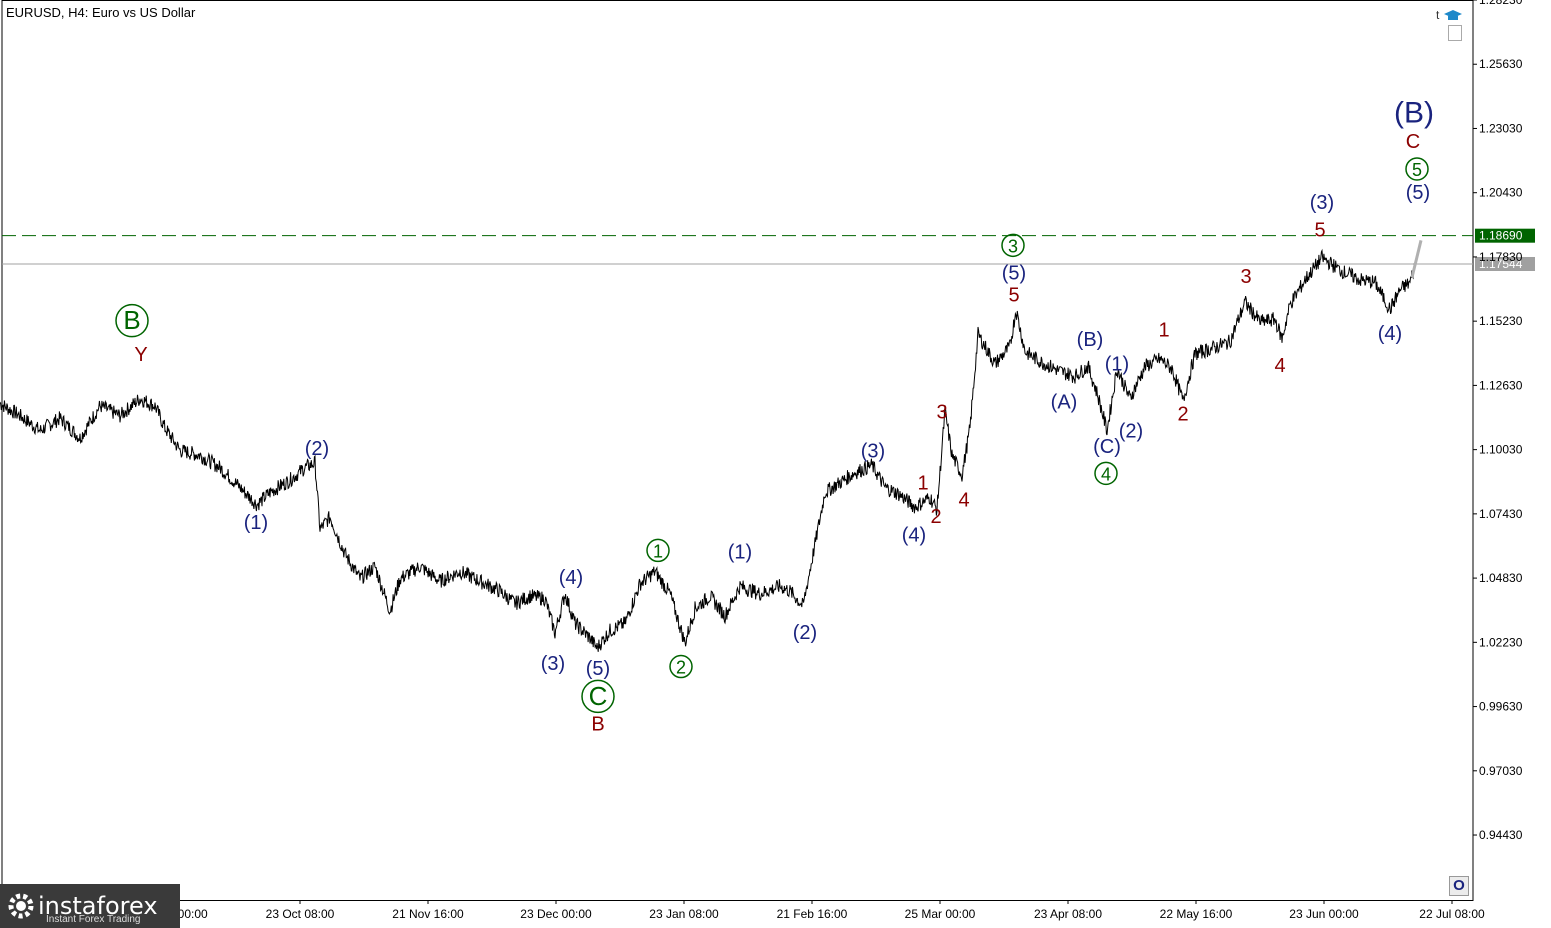  I want to click on x-tick-label: 21 Feb 16:00, so click(812, 914).